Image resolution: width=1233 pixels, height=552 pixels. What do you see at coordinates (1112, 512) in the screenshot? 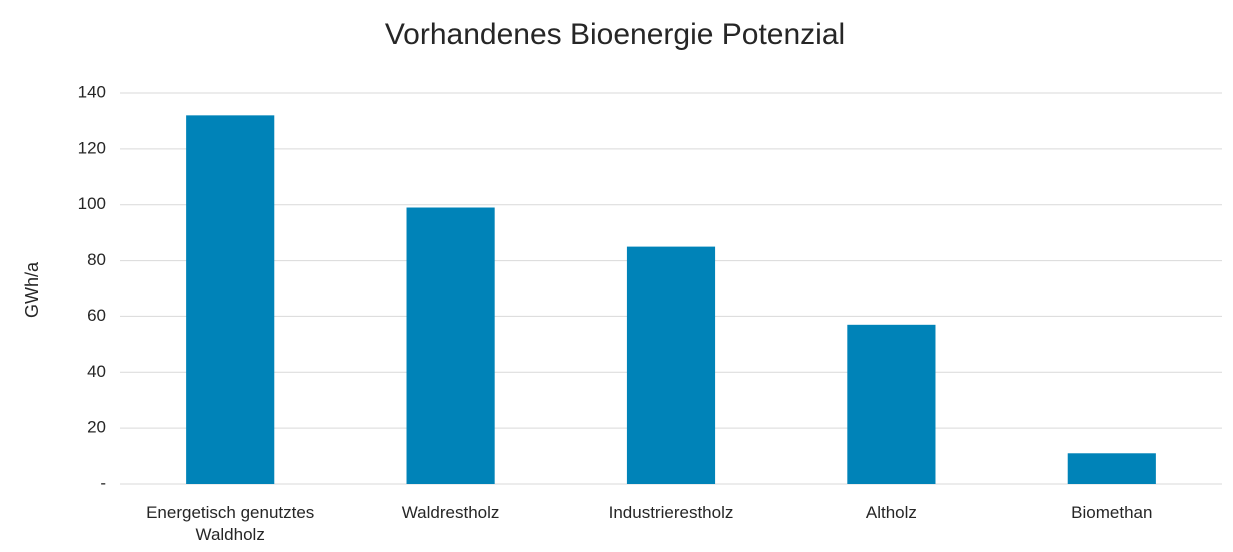
I see `x-tick-label: Biomethan` at bounding box center [1112, 512].